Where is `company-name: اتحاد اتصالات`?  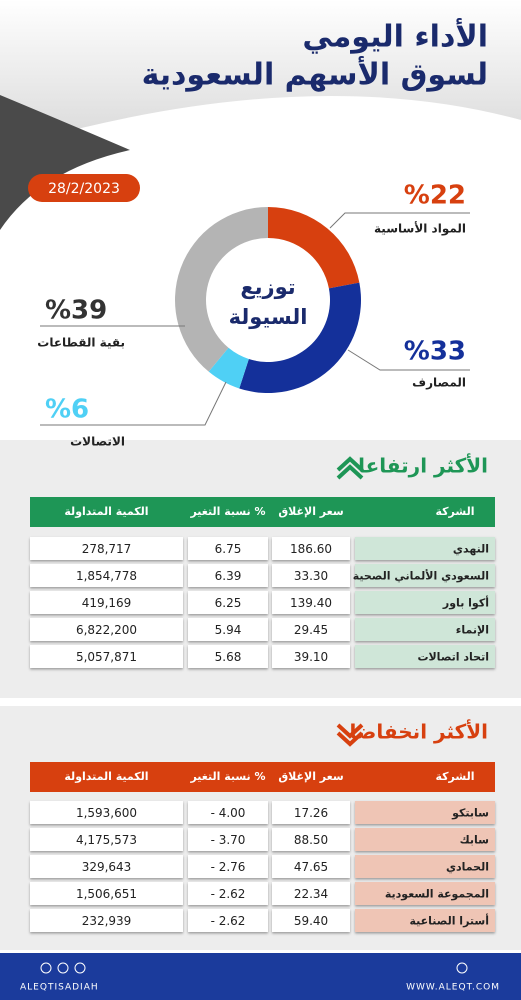
company-name: اتحاد اتصالات is located at coordinates (453, 657).